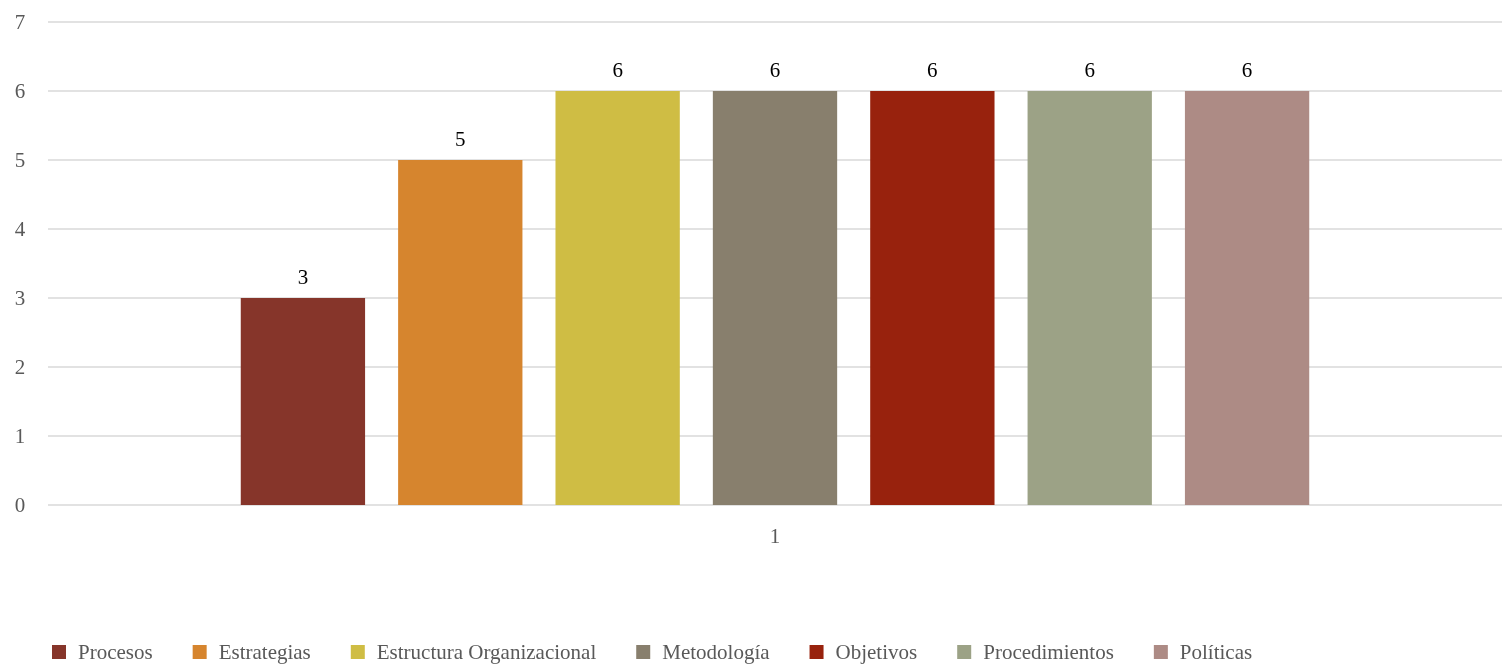  Describe the element at coordinates (20, 160) in the screenshot. I see `y-tick-label: 5` at that location.